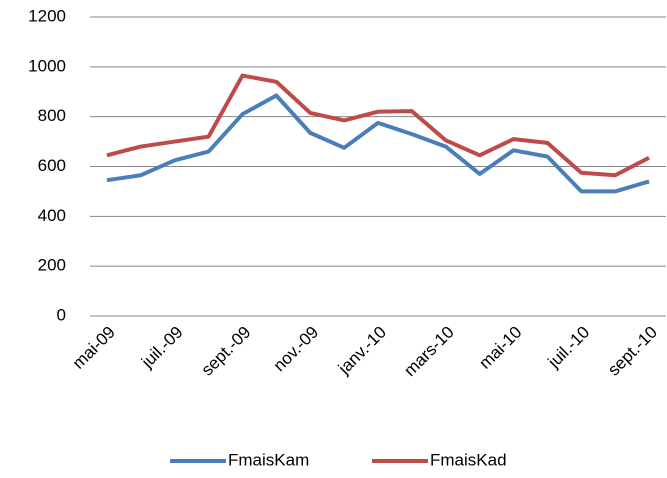  What do you see at coordinates (632, 351) in the screenshot?
I see `x-tick-label: sept.-10` at bounding box center [632, 351].